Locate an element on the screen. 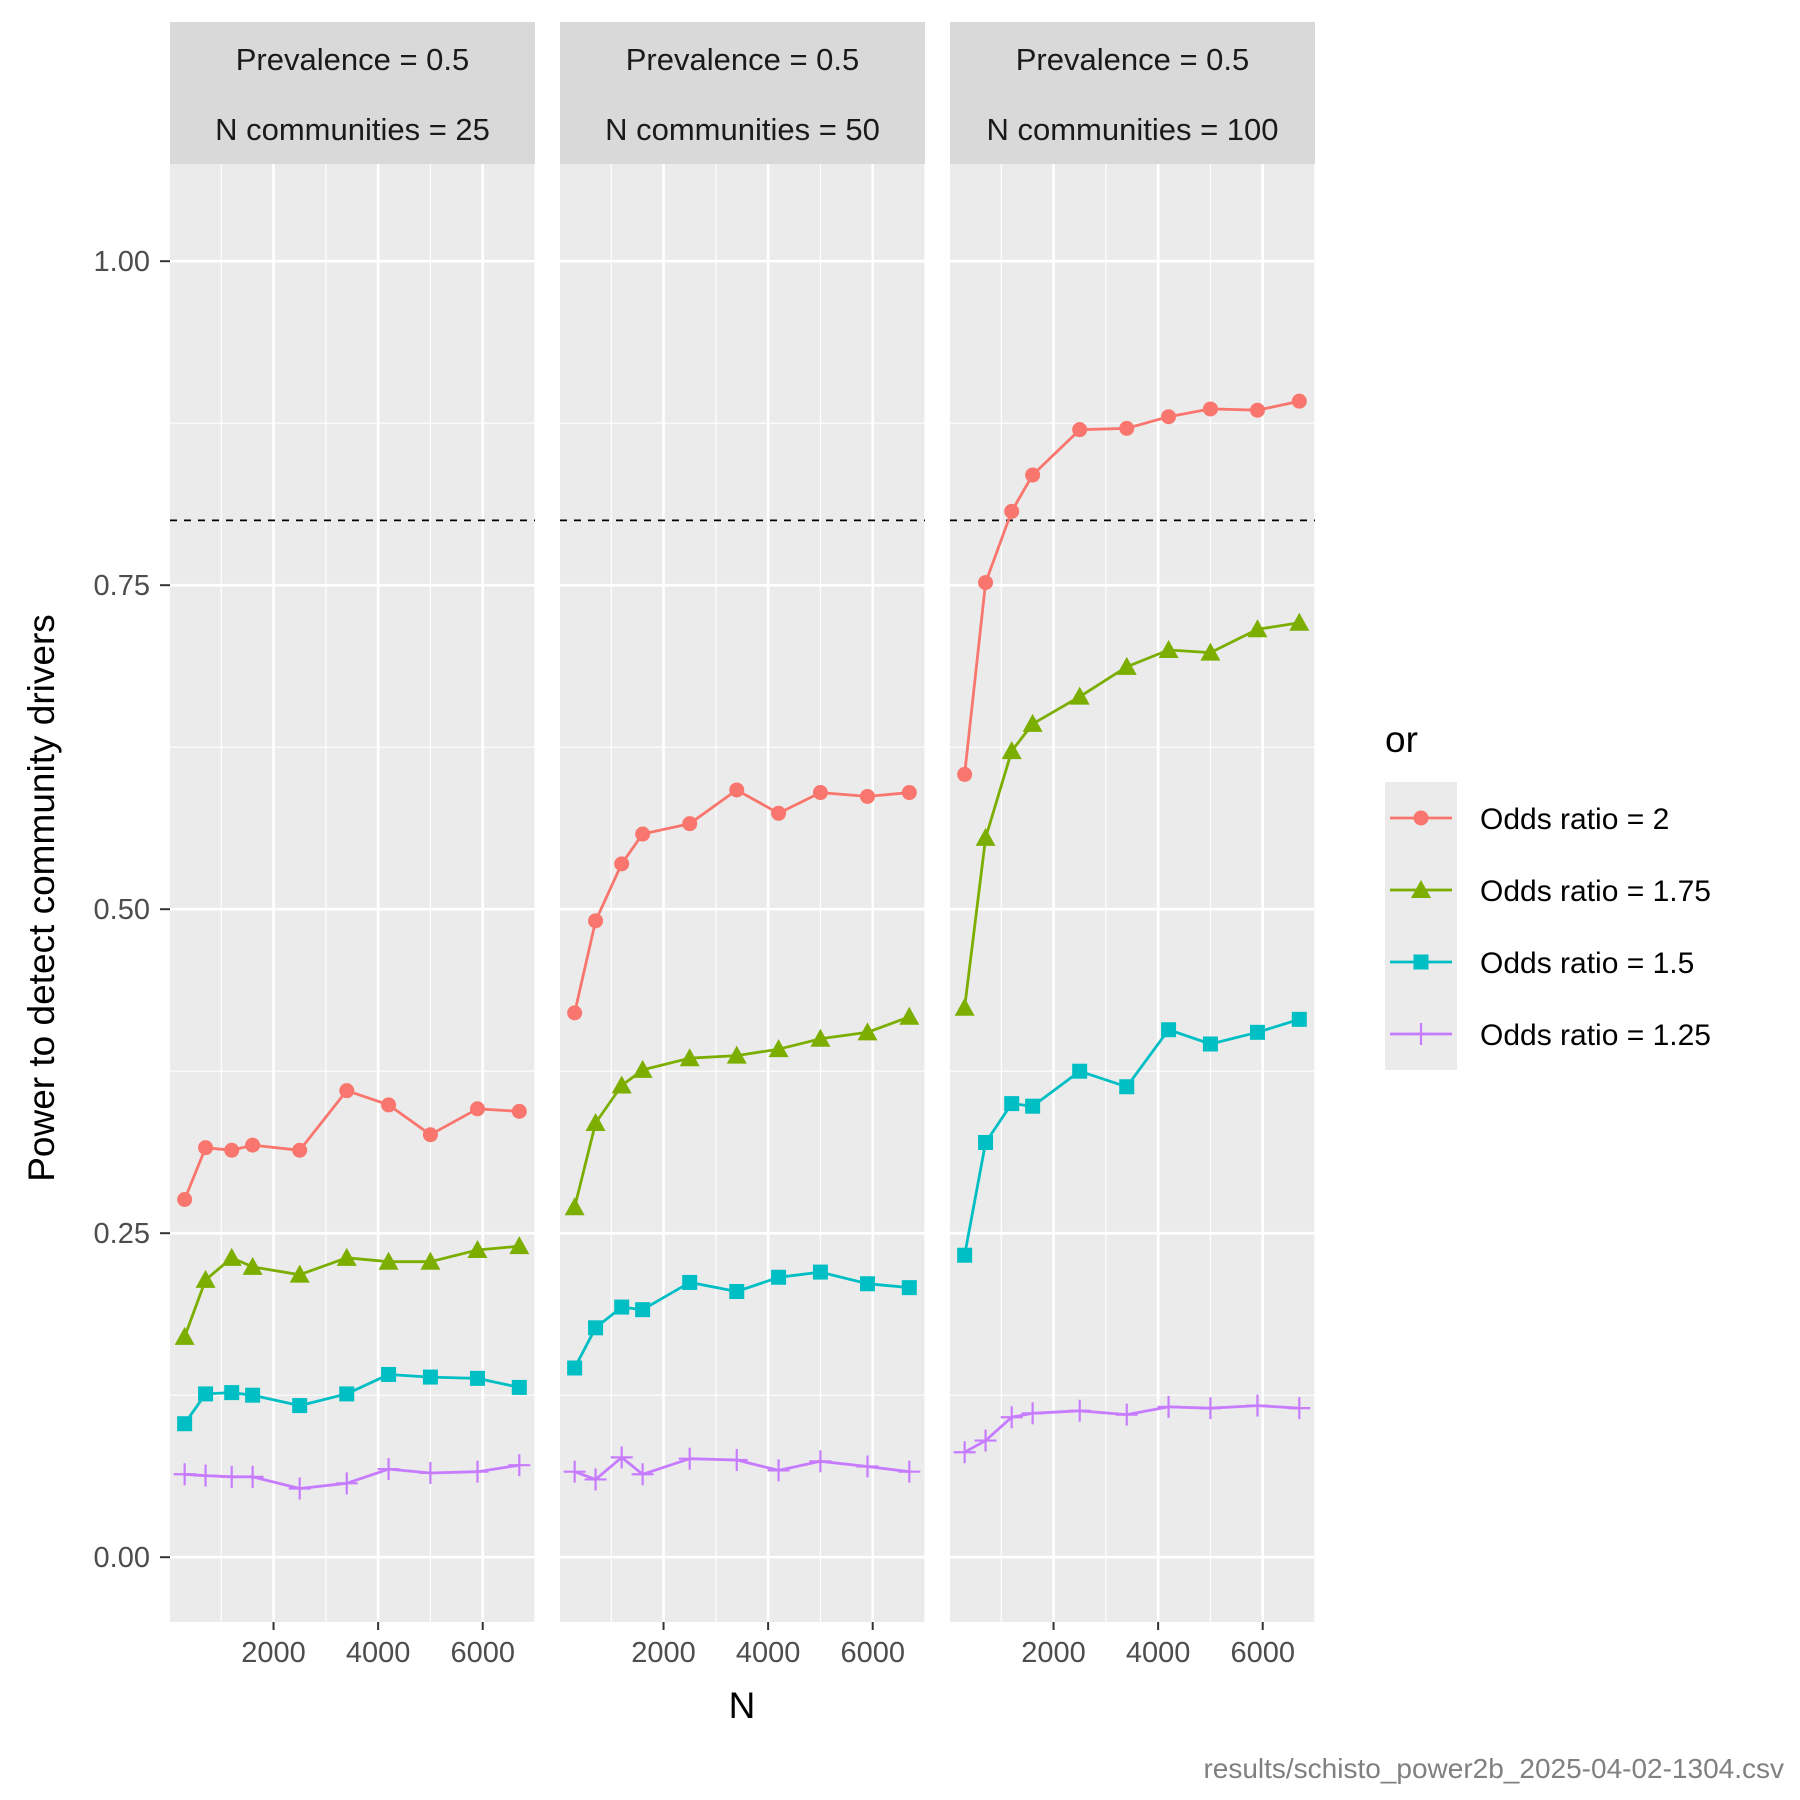 The image size is (1800, 1800). x-tick-label: 4000 is located at coordinates (1158, 1653).